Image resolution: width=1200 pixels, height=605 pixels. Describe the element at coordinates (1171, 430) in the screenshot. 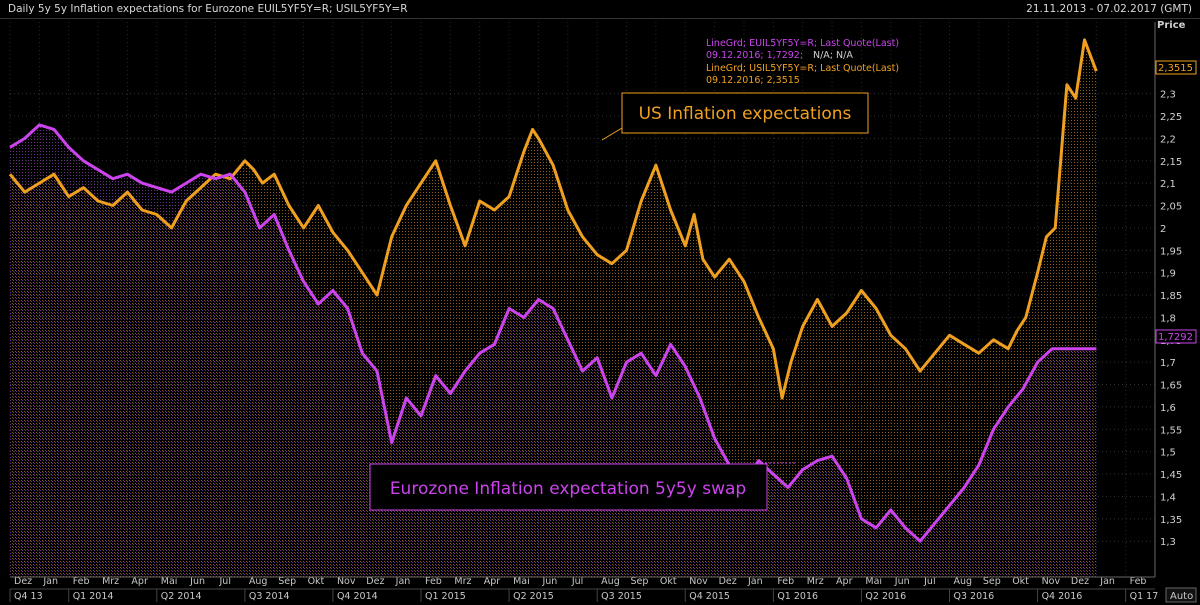

I see `y-tick-label: 1,55` at that location.